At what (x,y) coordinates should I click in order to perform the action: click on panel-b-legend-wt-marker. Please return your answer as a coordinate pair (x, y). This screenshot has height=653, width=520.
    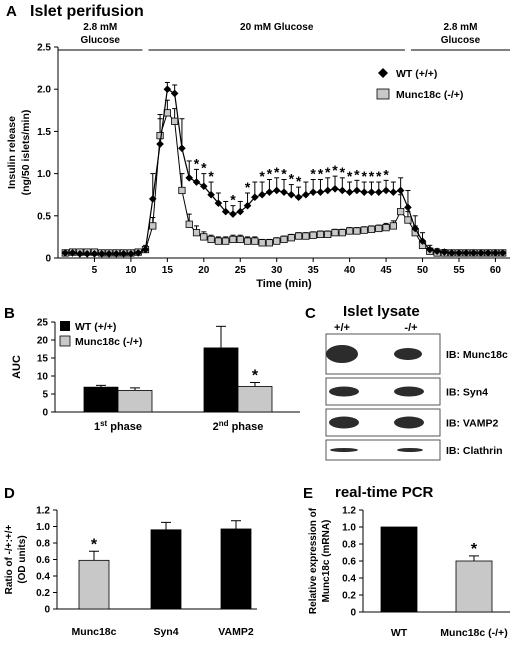
    Looking at the image, I should click on (65, 326).